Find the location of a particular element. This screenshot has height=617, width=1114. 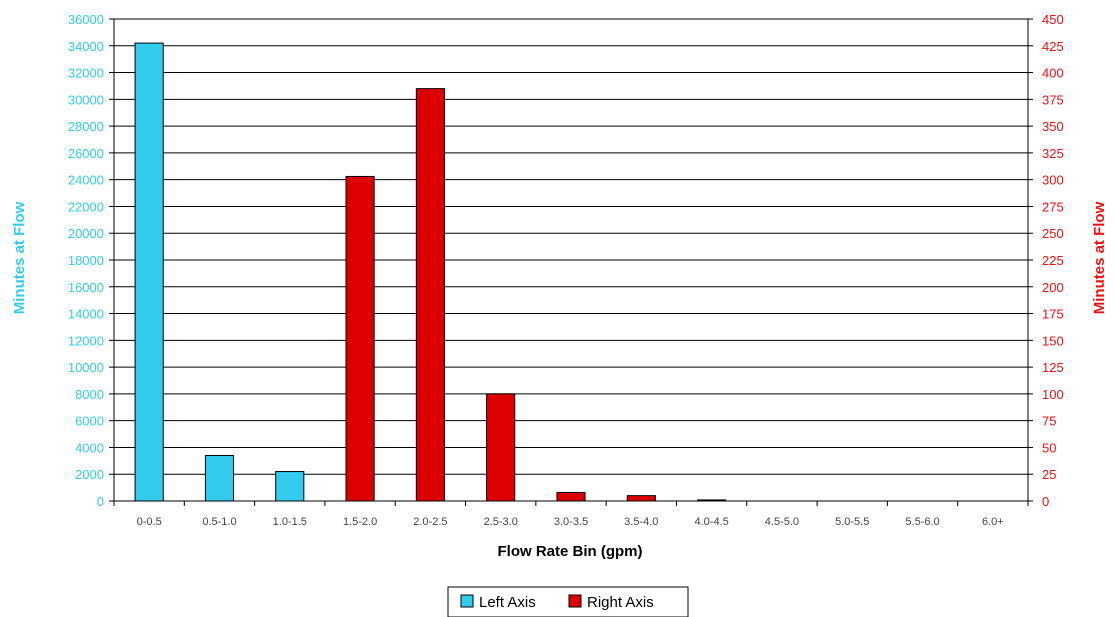

right-tick-label: 50 is located at coordinates (1049, 447).